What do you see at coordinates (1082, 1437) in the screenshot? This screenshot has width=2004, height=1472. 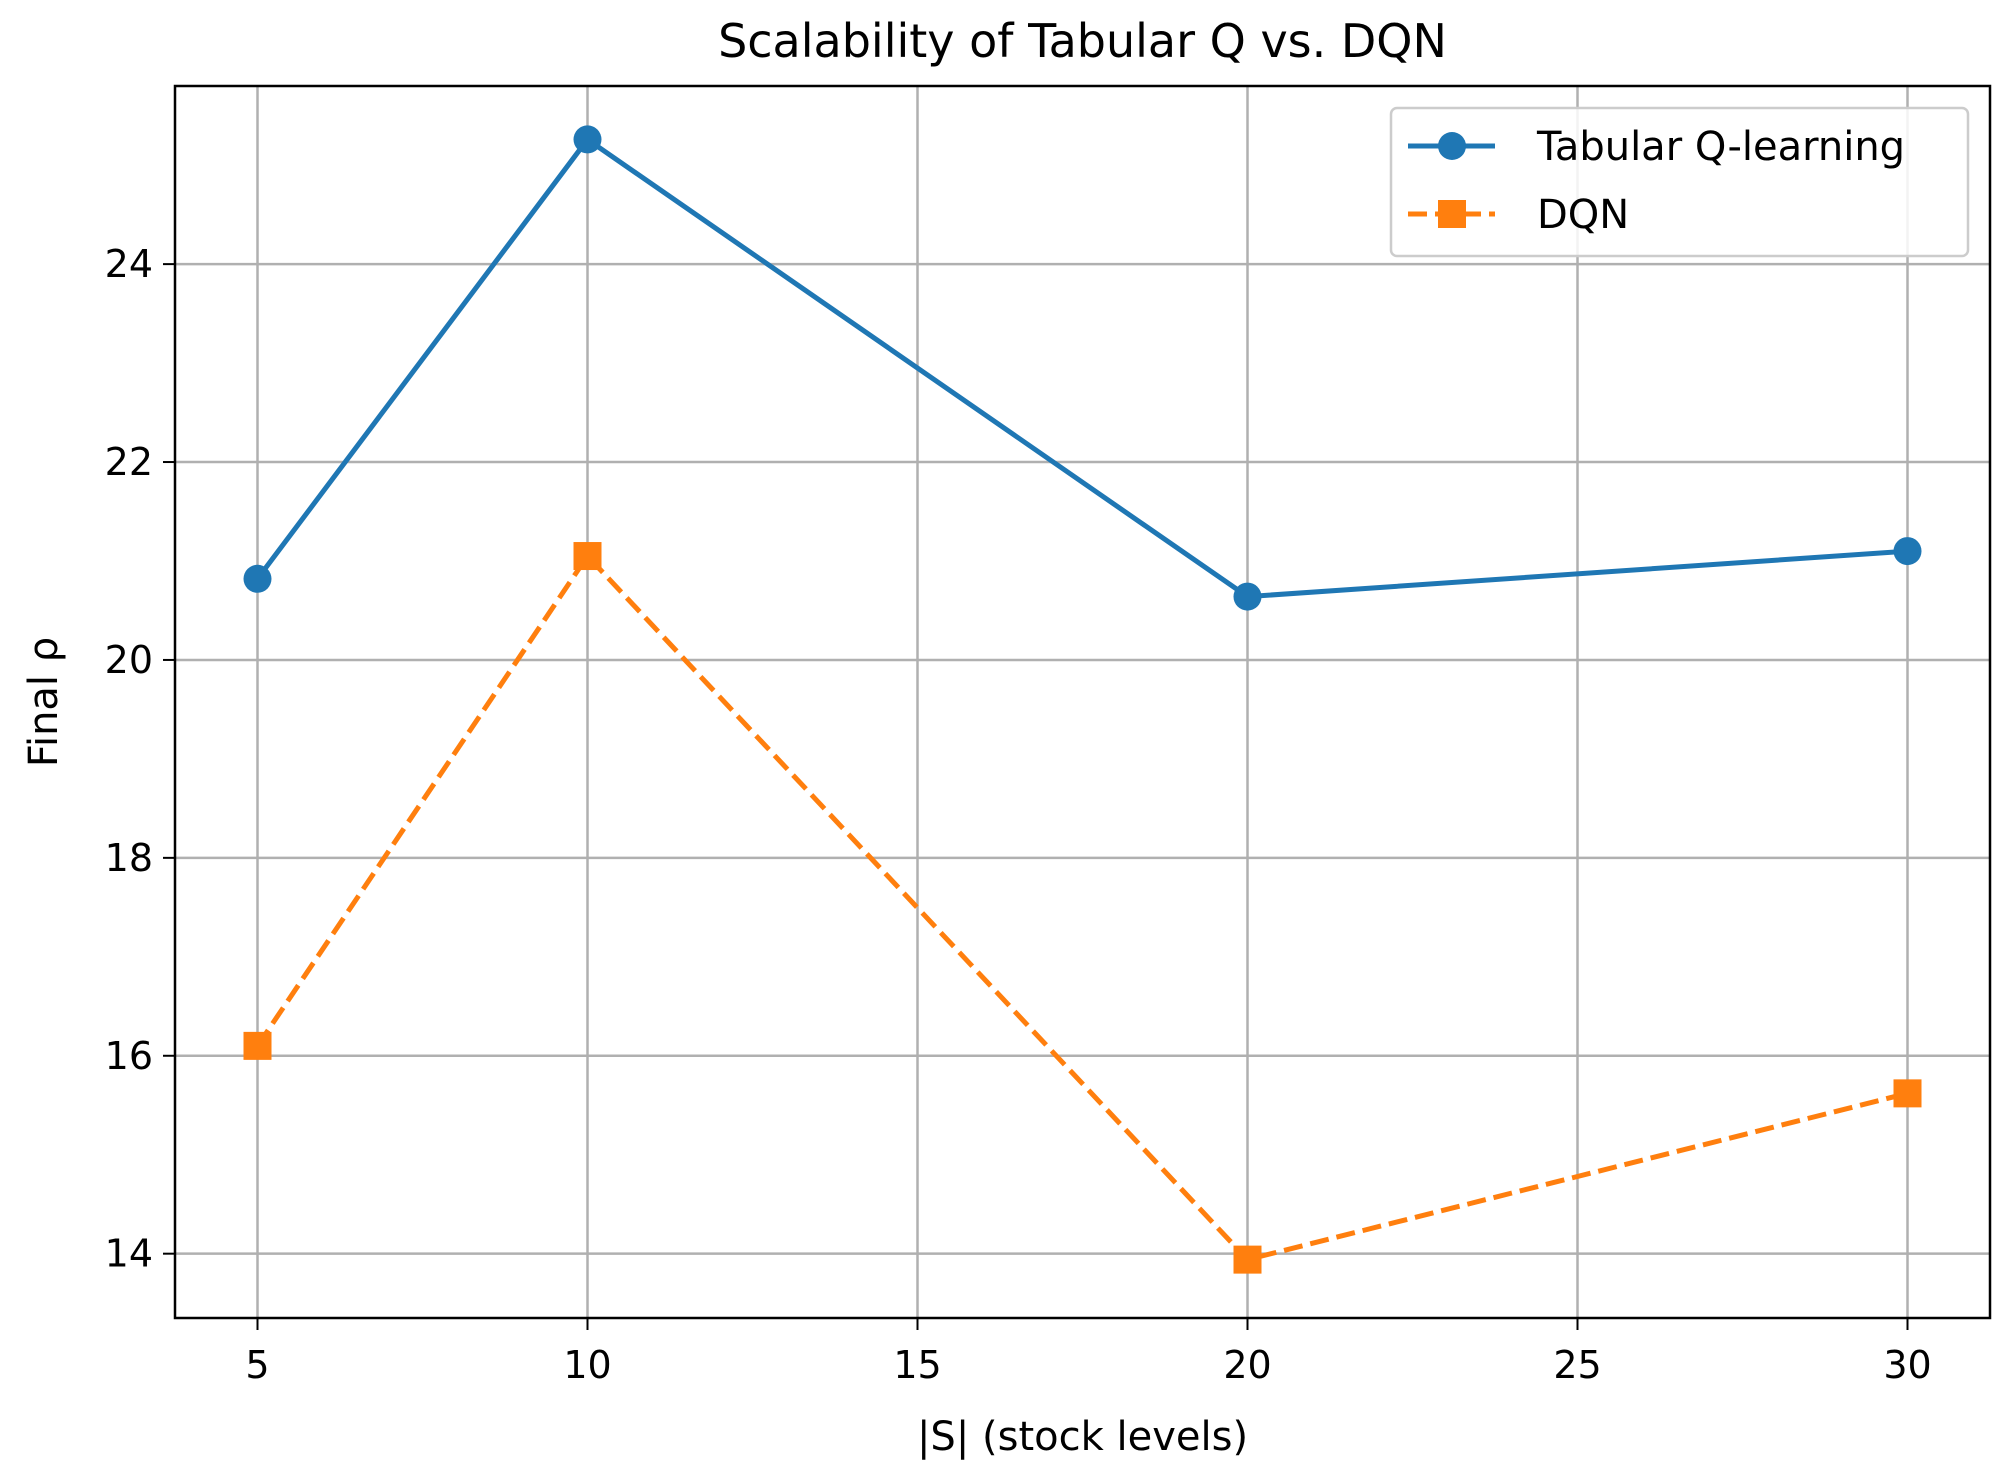 I see `x-axis-label: |S| (stock levels)` at bounding box center [1082, 1437].